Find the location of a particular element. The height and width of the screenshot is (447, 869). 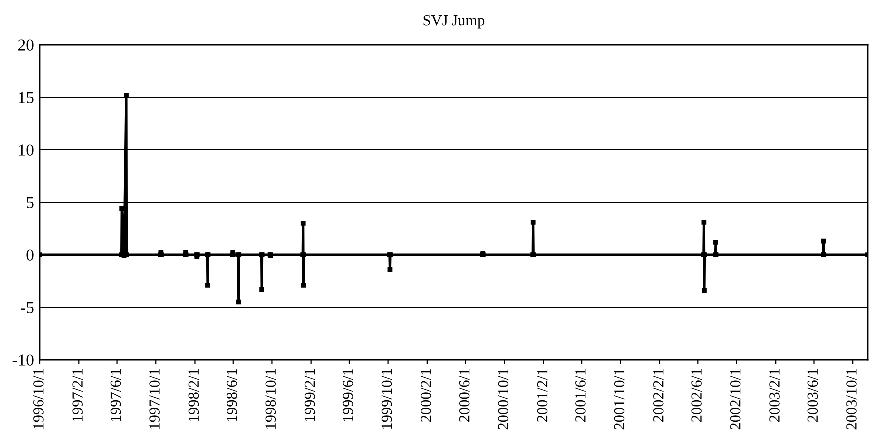

x-tick-label: 2001/2/1 is located at coordinates (542, 395).